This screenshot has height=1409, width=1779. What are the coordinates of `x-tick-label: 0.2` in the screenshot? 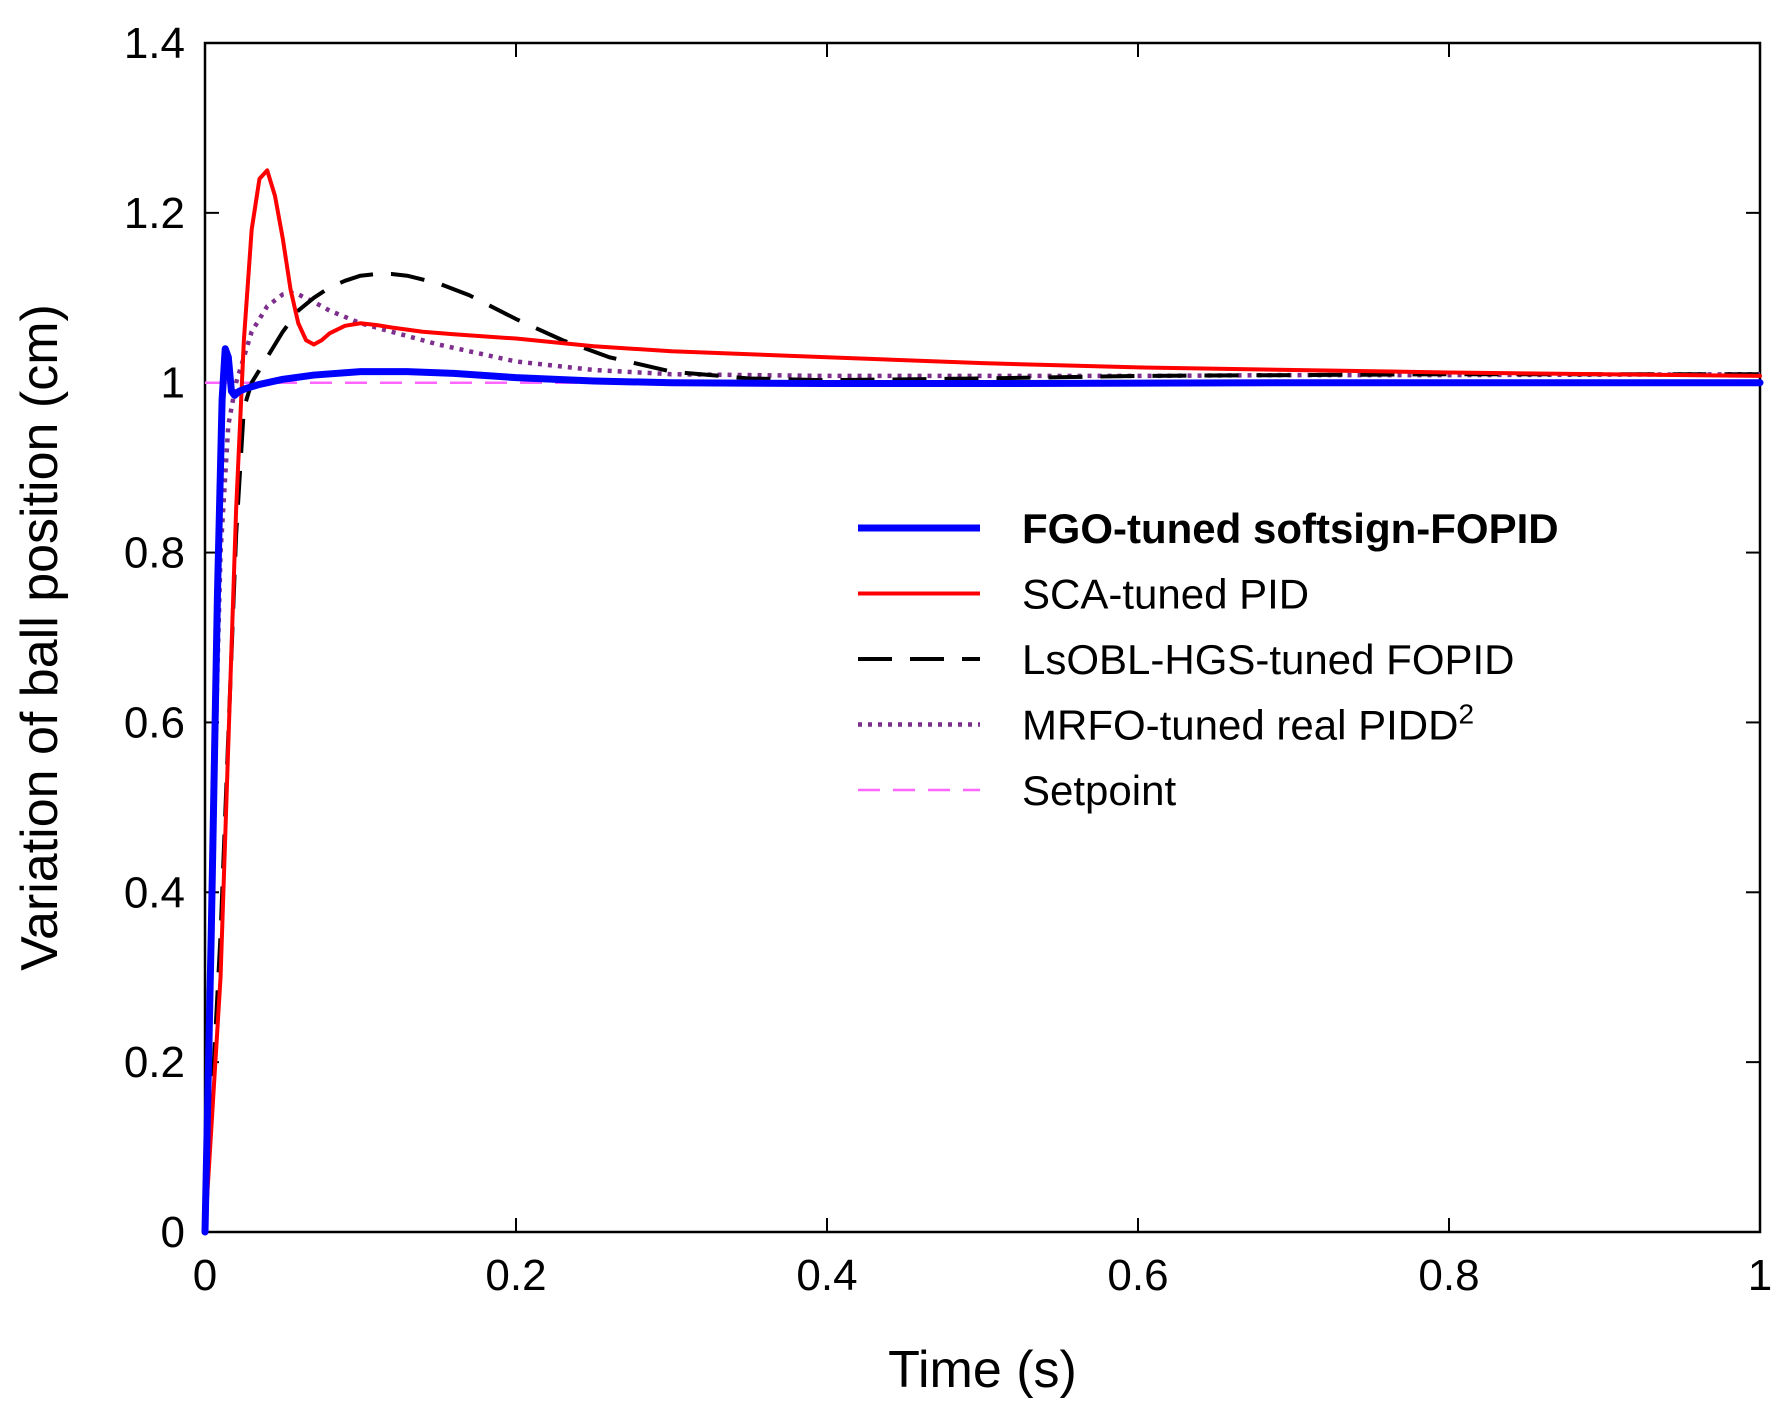 It's located at (515, 1275).